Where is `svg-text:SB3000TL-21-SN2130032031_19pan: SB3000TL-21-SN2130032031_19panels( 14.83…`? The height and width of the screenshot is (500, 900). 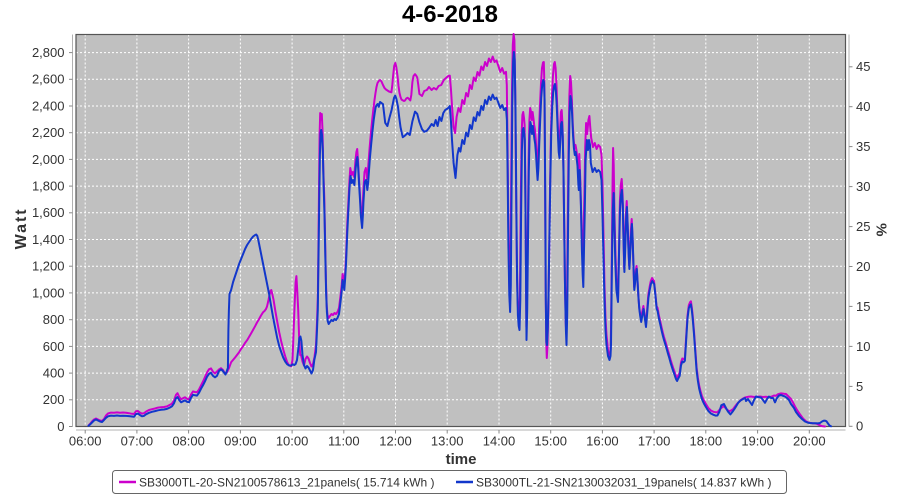
svg-text:SB3000TL-21-SN2130032031_19pan: SB3000TL-21-SN2130032031_19panels( 14.83… is located at coordinates (624, 483).